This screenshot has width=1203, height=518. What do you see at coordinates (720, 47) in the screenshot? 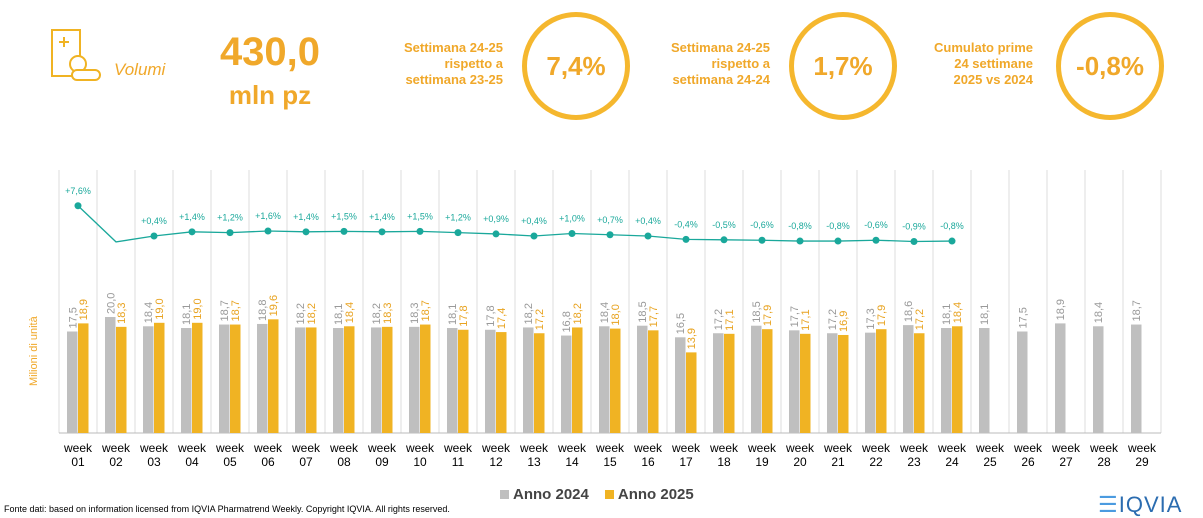
I see `kpi-label-line: Settimana 24-25` at bounding box center [720, 47].